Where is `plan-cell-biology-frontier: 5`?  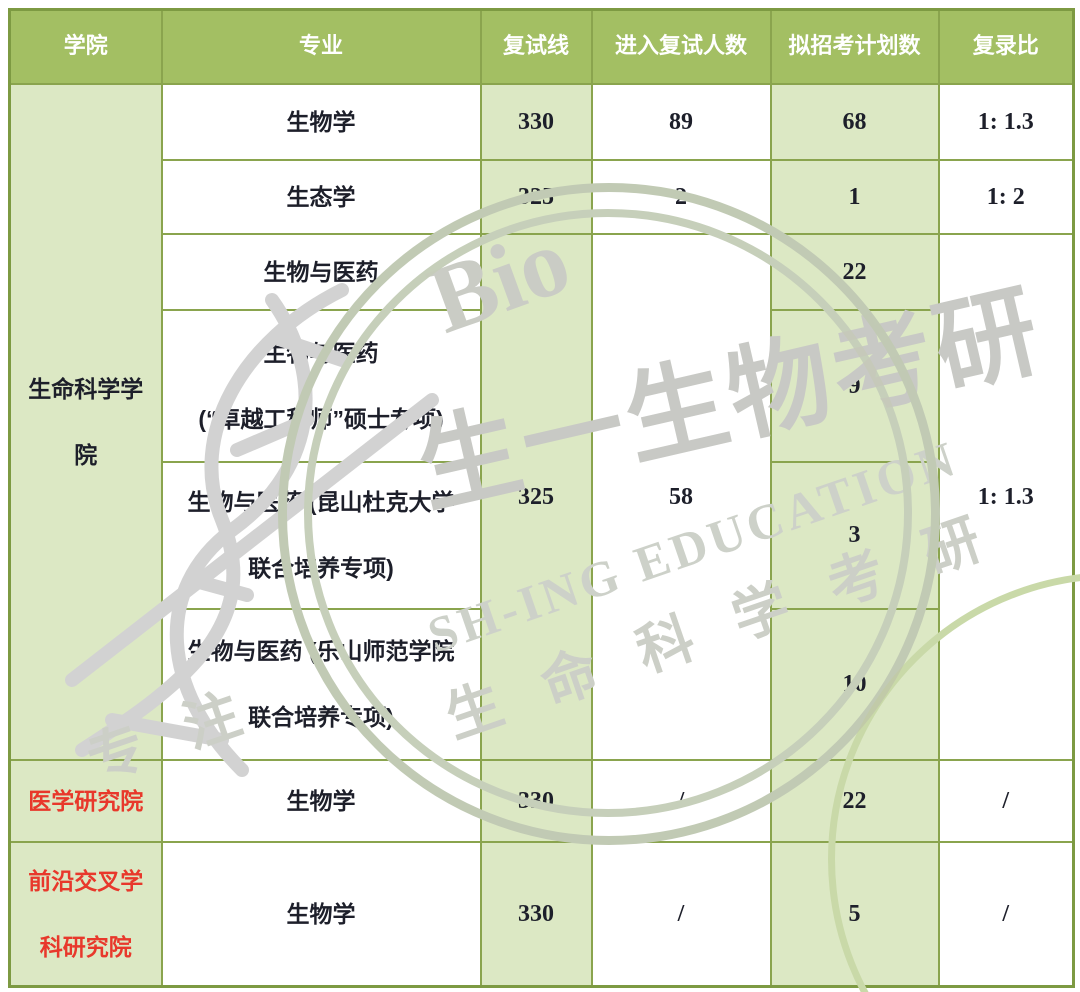 plan-cell-biology-frontier: 5 is located at coordinates (854, 914).